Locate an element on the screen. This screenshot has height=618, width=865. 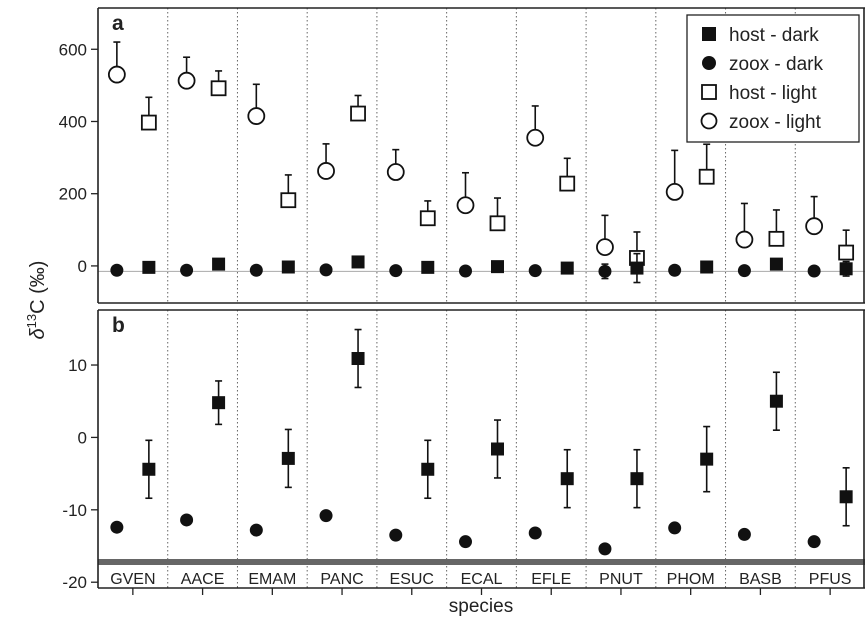
legend-marker-open-circle is located at coordinates (709, 121).